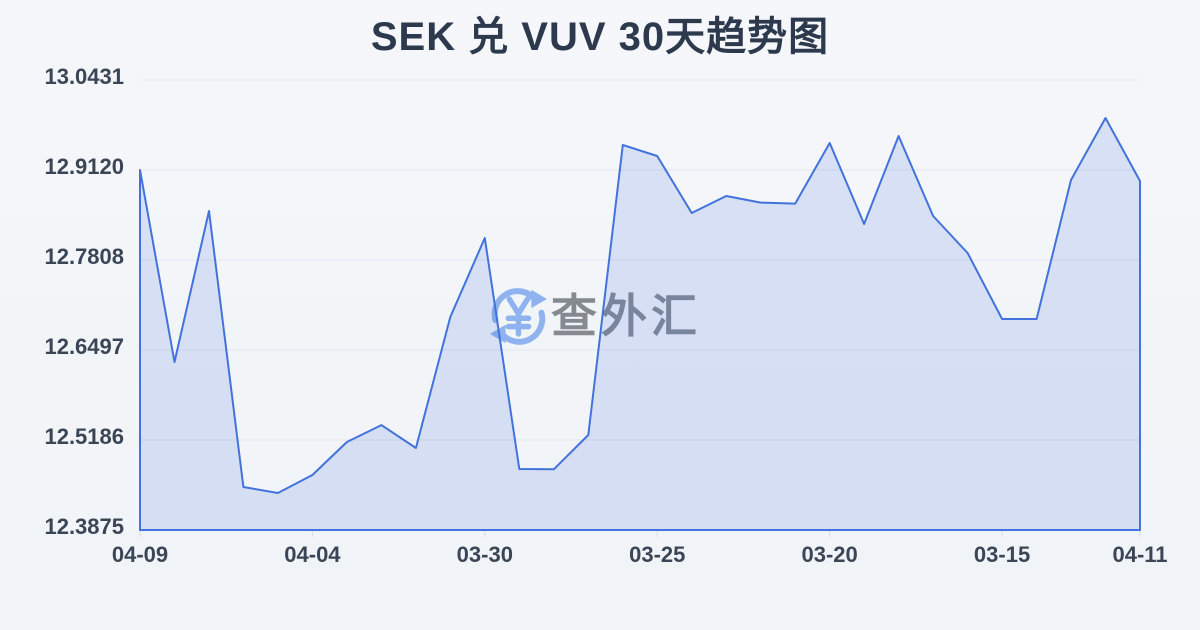 The width and height of the screenshot is (1200, 630). I want to click on x-tick-label: 04-04, so click(312, 554).